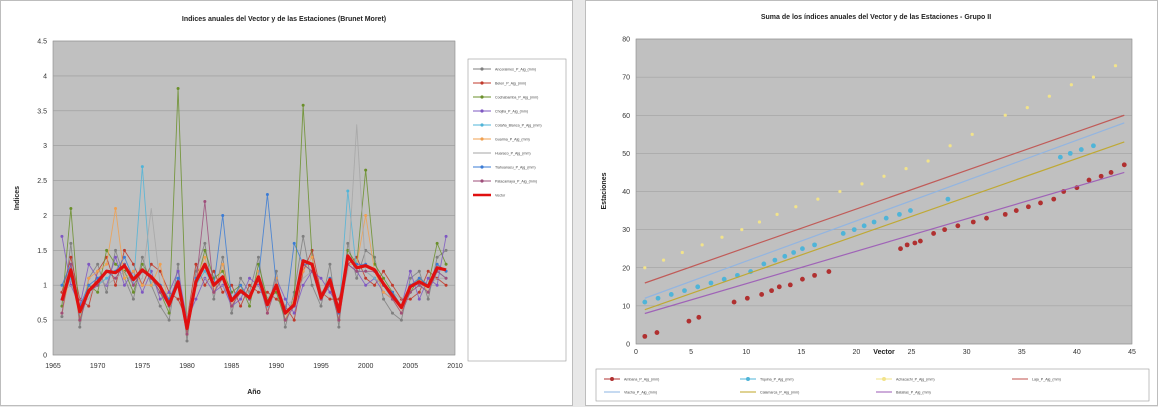  Describe the element at coordinates (626, 192) in the screenshot. I see `y-tick-label: 40` at that location.